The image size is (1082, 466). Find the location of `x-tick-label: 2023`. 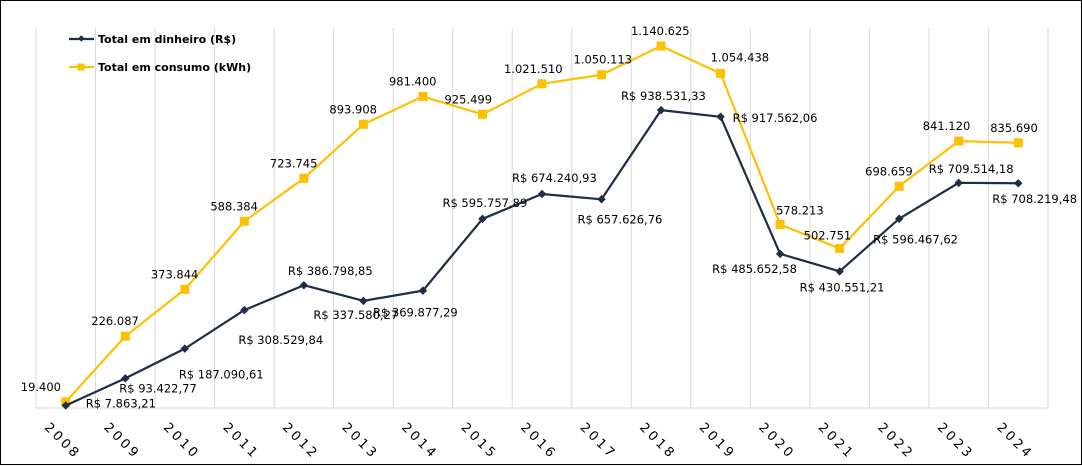

x-tick-label: 2023 is located at coordinates (955, 441).